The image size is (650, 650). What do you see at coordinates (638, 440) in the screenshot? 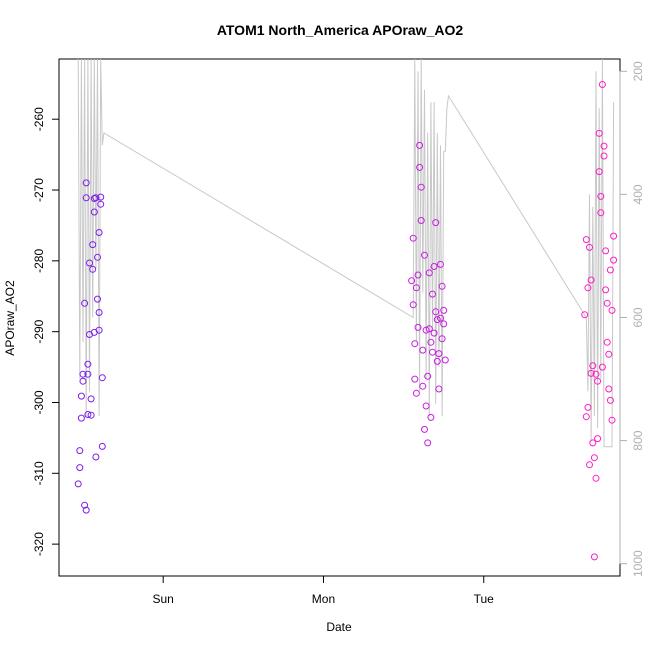
I see `y2-tick-label: 800` at bounding box center [638, 440].